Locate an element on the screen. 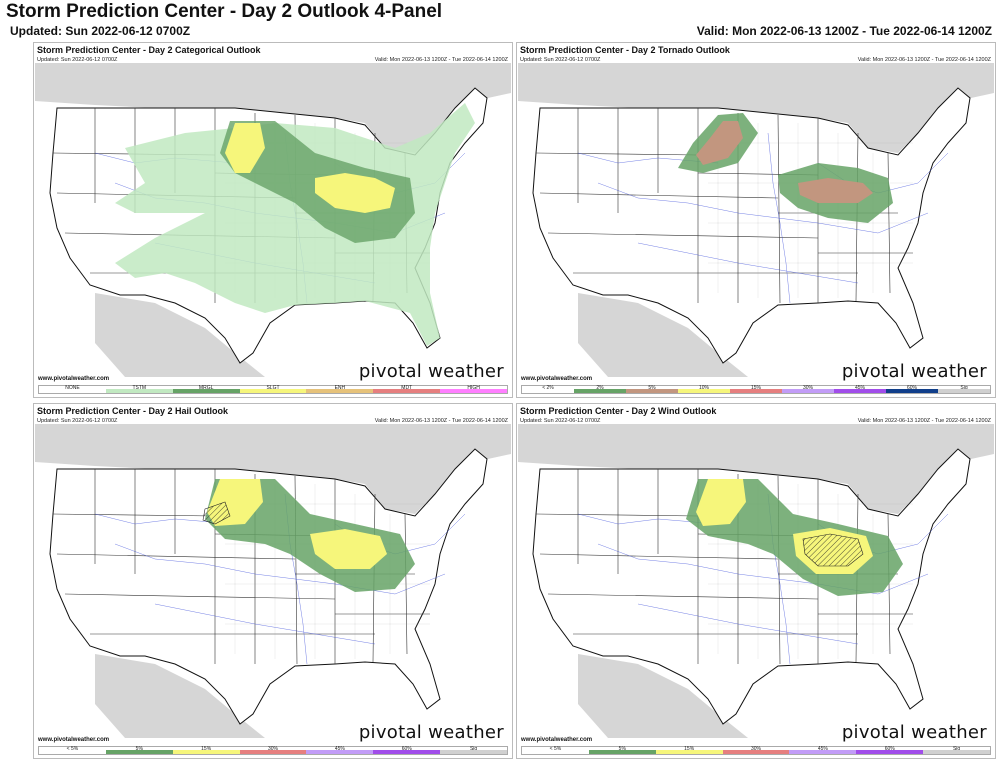 This screenshot has width=1000, height=772. tor-5pct-east is located at coordinates (835, 190).